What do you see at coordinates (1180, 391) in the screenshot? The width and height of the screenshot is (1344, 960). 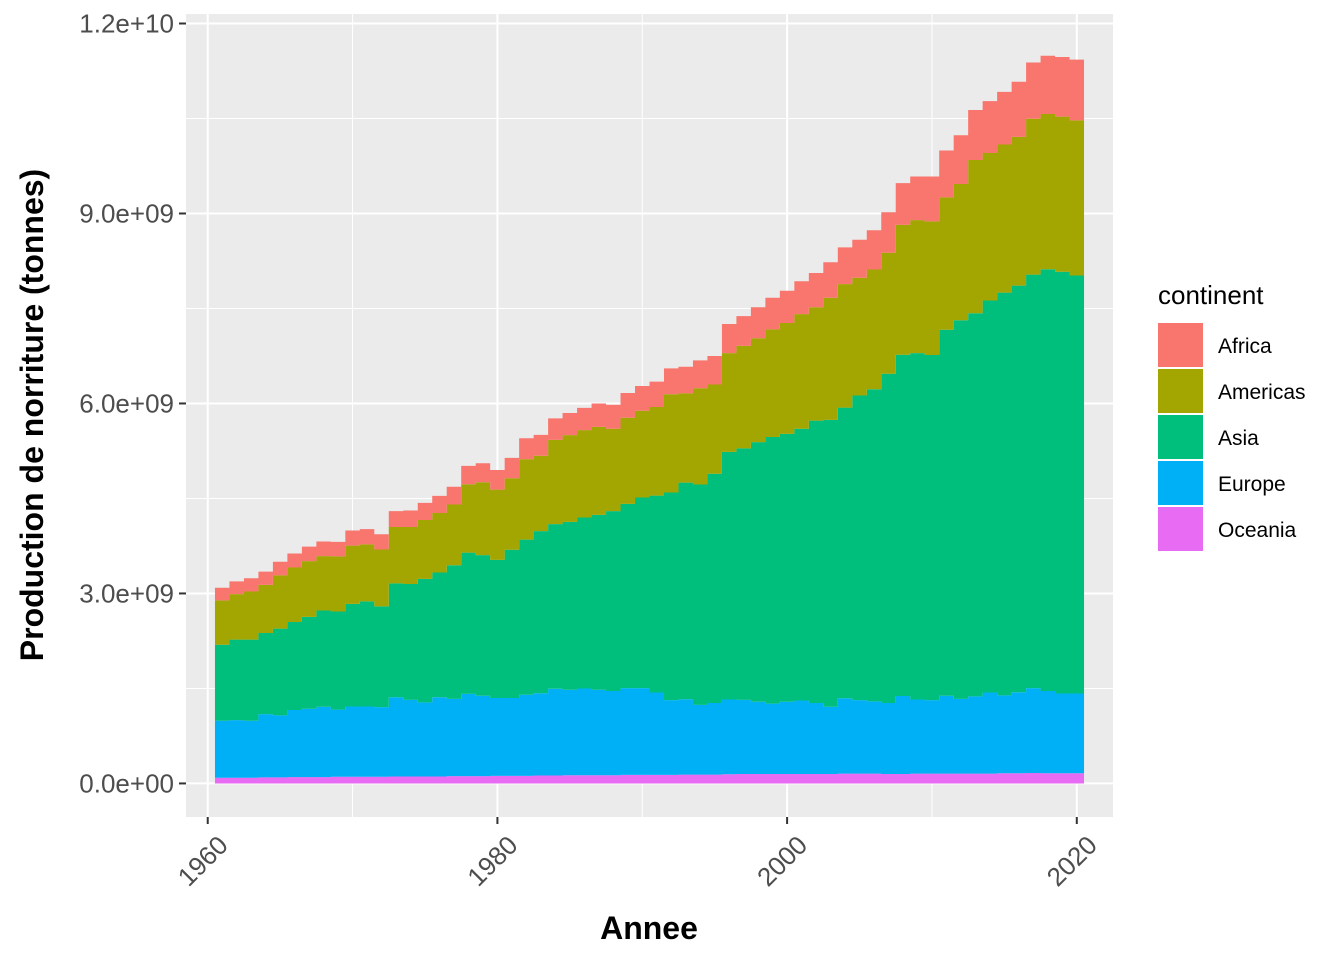 I see `legend-swatch-americas` at bounding box center [1180, 391].